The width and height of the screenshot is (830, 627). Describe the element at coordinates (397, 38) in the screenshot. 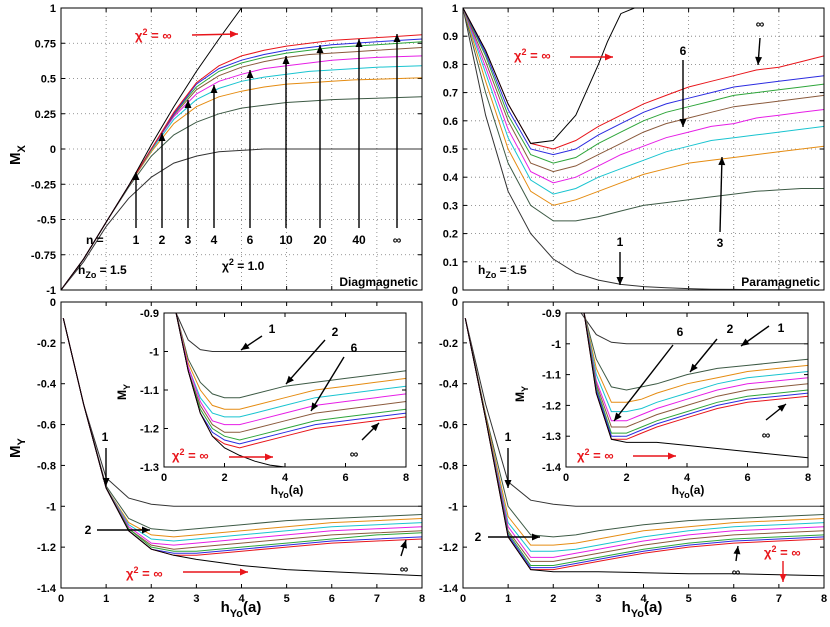

I see `tl-arrow-8-head` at that location.